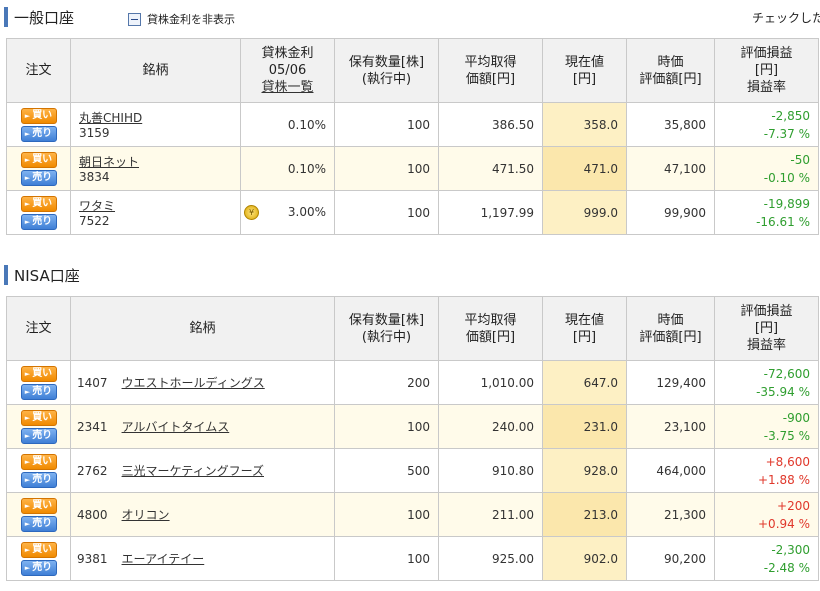 The width and height of the screenshot is (820, 591). I want to click on nisa-account-heading: NISA口座, so click(42, 275).